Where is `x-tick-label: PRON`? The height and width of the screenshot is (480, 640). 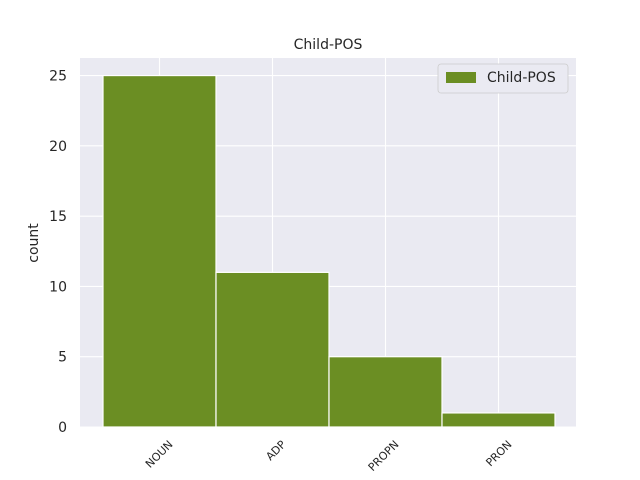 x-tick-label: PRON is located at coordinates (498, 453).